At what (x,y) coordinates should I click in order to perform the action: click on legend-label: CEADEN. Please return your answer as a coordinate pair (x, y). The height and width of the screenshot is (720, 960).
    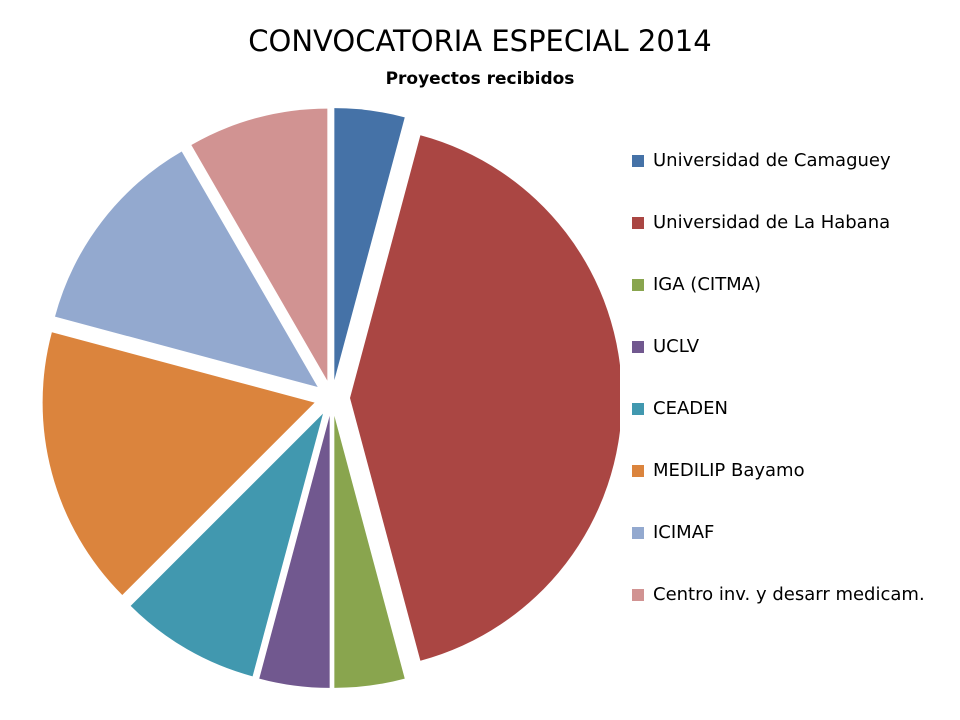
    Looking at the image, I should click on (690, 408).